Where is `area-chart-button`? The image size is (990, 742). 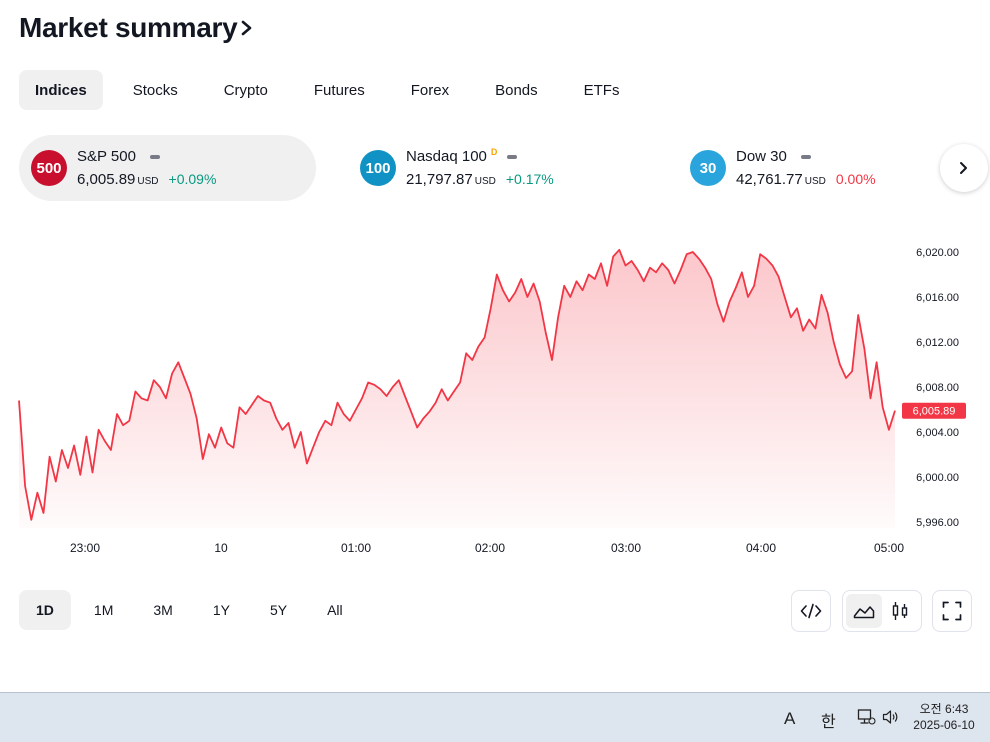 area-chart-button is located at coordinates (864, 611).